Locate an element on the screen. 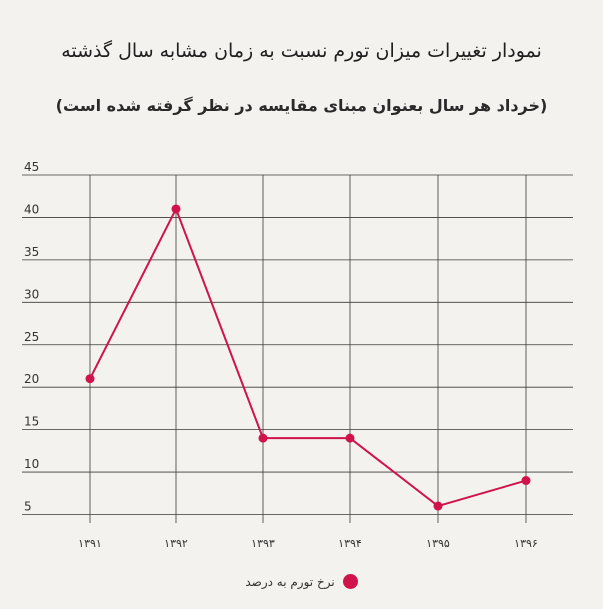  legend-marker is located at coordinates (350, 581).